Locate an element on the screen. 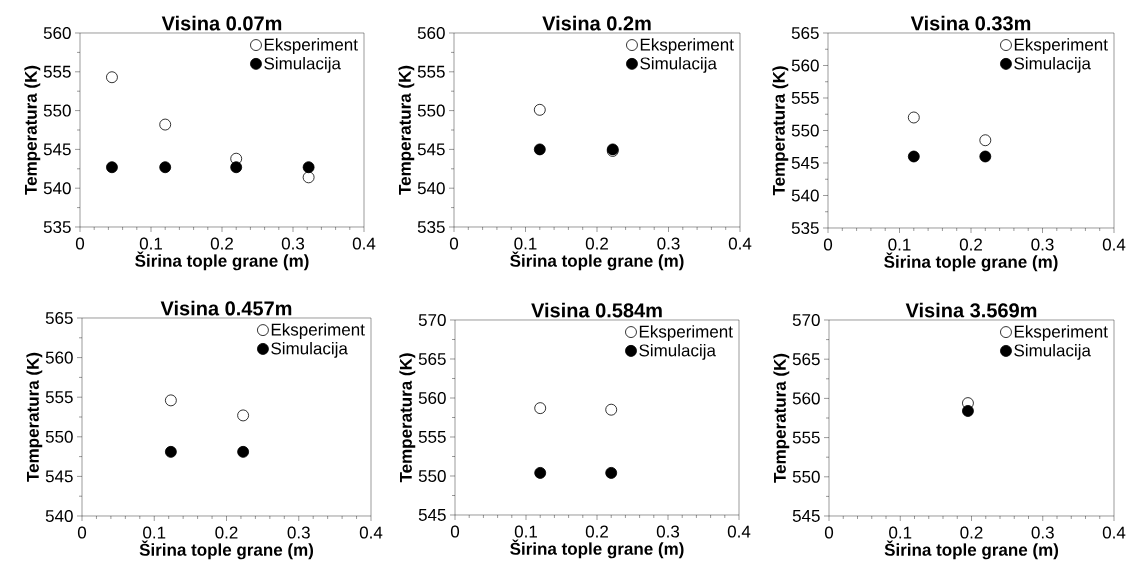 The width and height of the screenshot is (1135, 571). chart-title: Visina 0.584m is located at coordinates (596, 310).